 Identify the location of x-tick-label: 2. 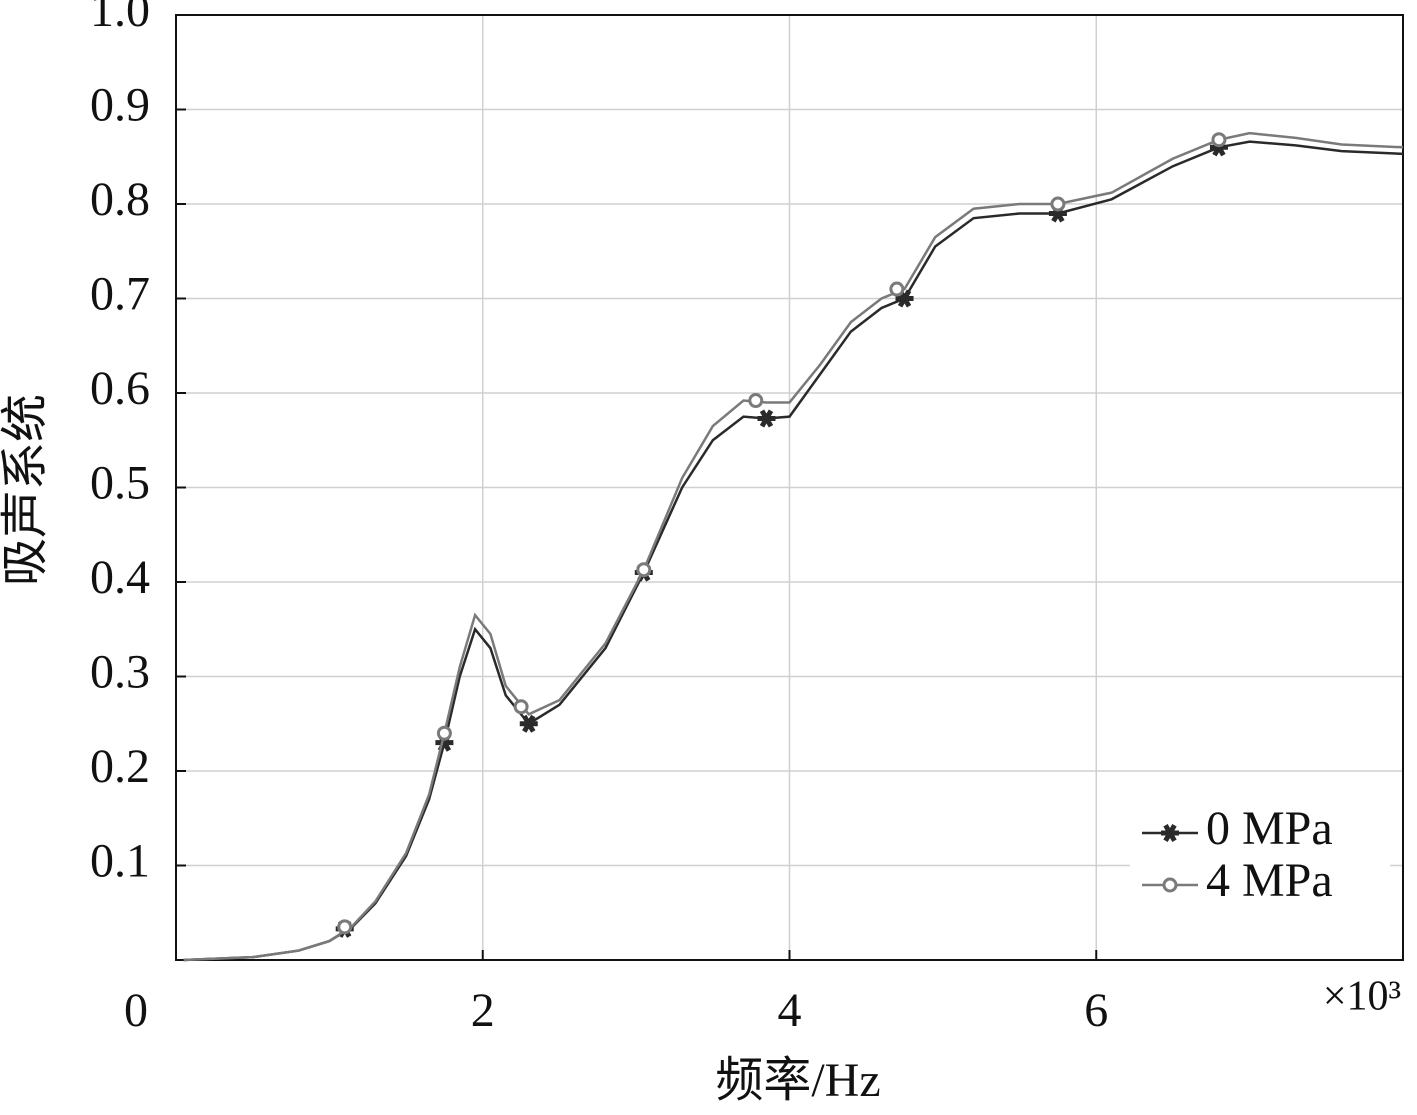
(483, 1010).